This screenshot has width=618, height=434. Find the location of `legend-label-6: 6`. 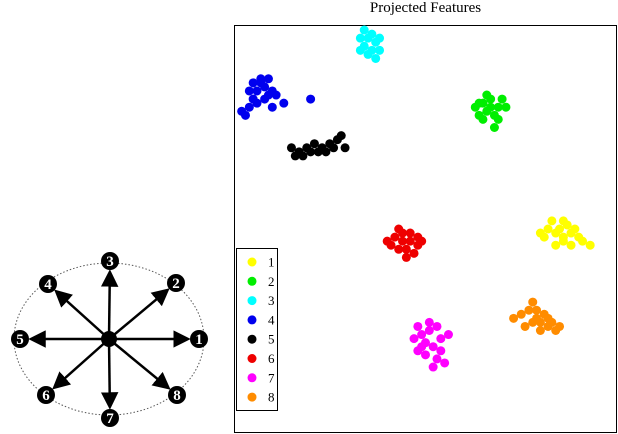

legend-label-6: 6 is located at coordinates (271, 358).